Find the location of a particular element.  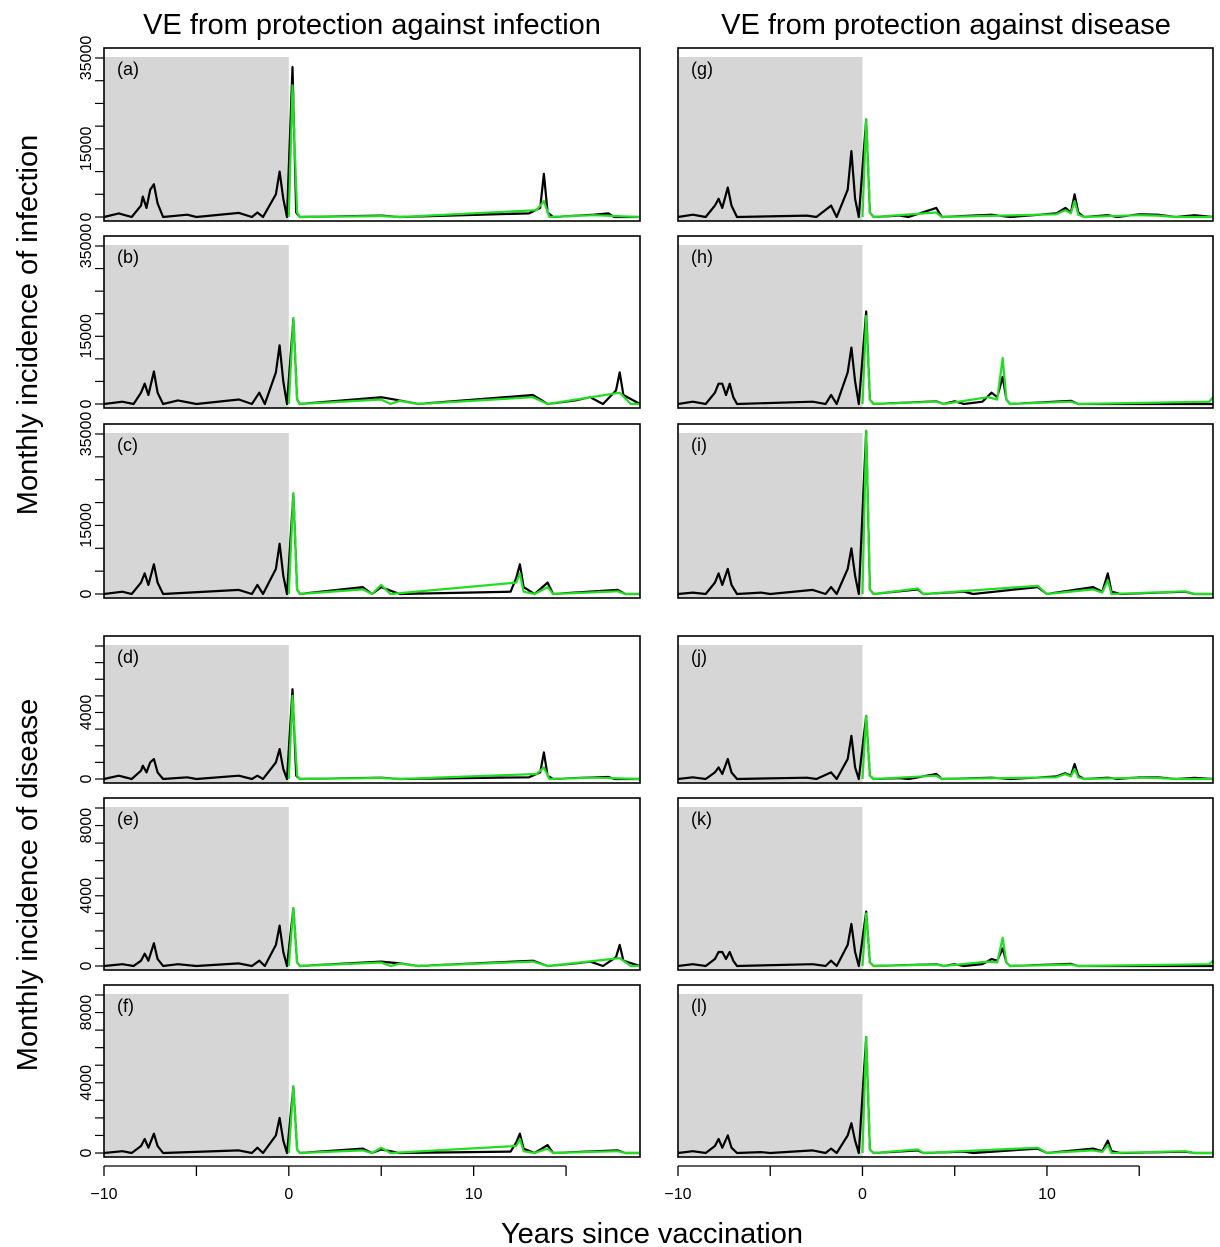

panel-label: (k) is located at coordinates (701, 819).